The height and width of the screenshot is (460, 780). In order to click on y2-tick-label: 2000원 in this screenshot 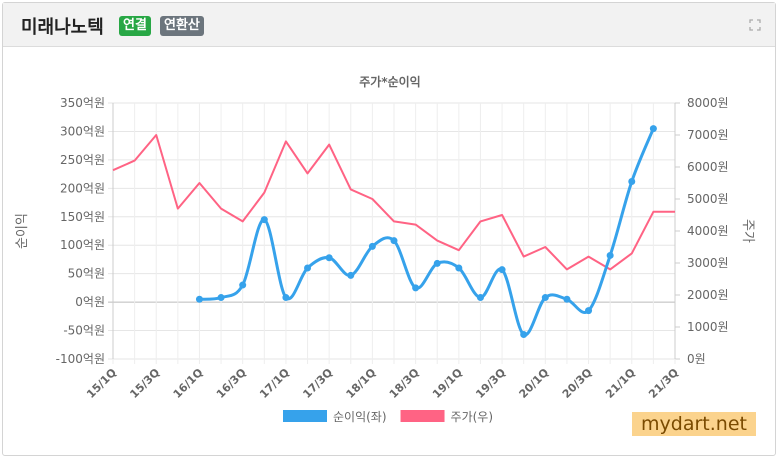, I will do `click(708, 295)`.